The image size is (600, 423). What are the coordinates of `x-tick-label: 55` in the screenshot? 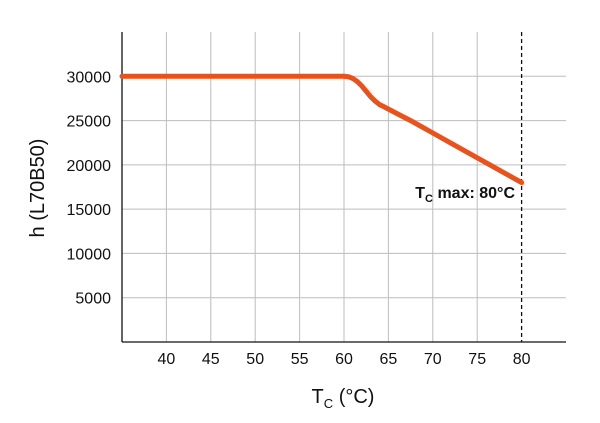 It's located at (300, 359).